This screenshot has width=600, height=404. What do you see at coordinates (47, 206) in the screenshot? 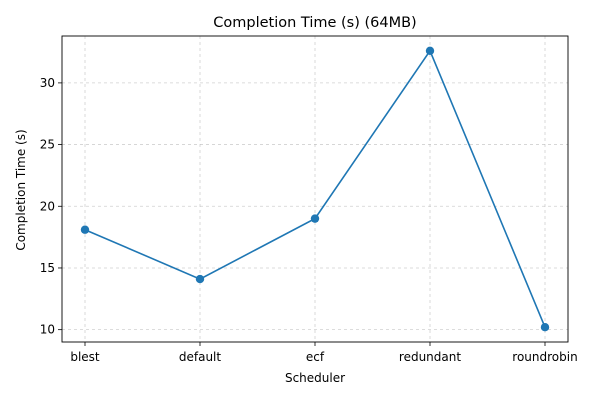
I see `y-tick-label: 20` at bounding box center [47, 206].